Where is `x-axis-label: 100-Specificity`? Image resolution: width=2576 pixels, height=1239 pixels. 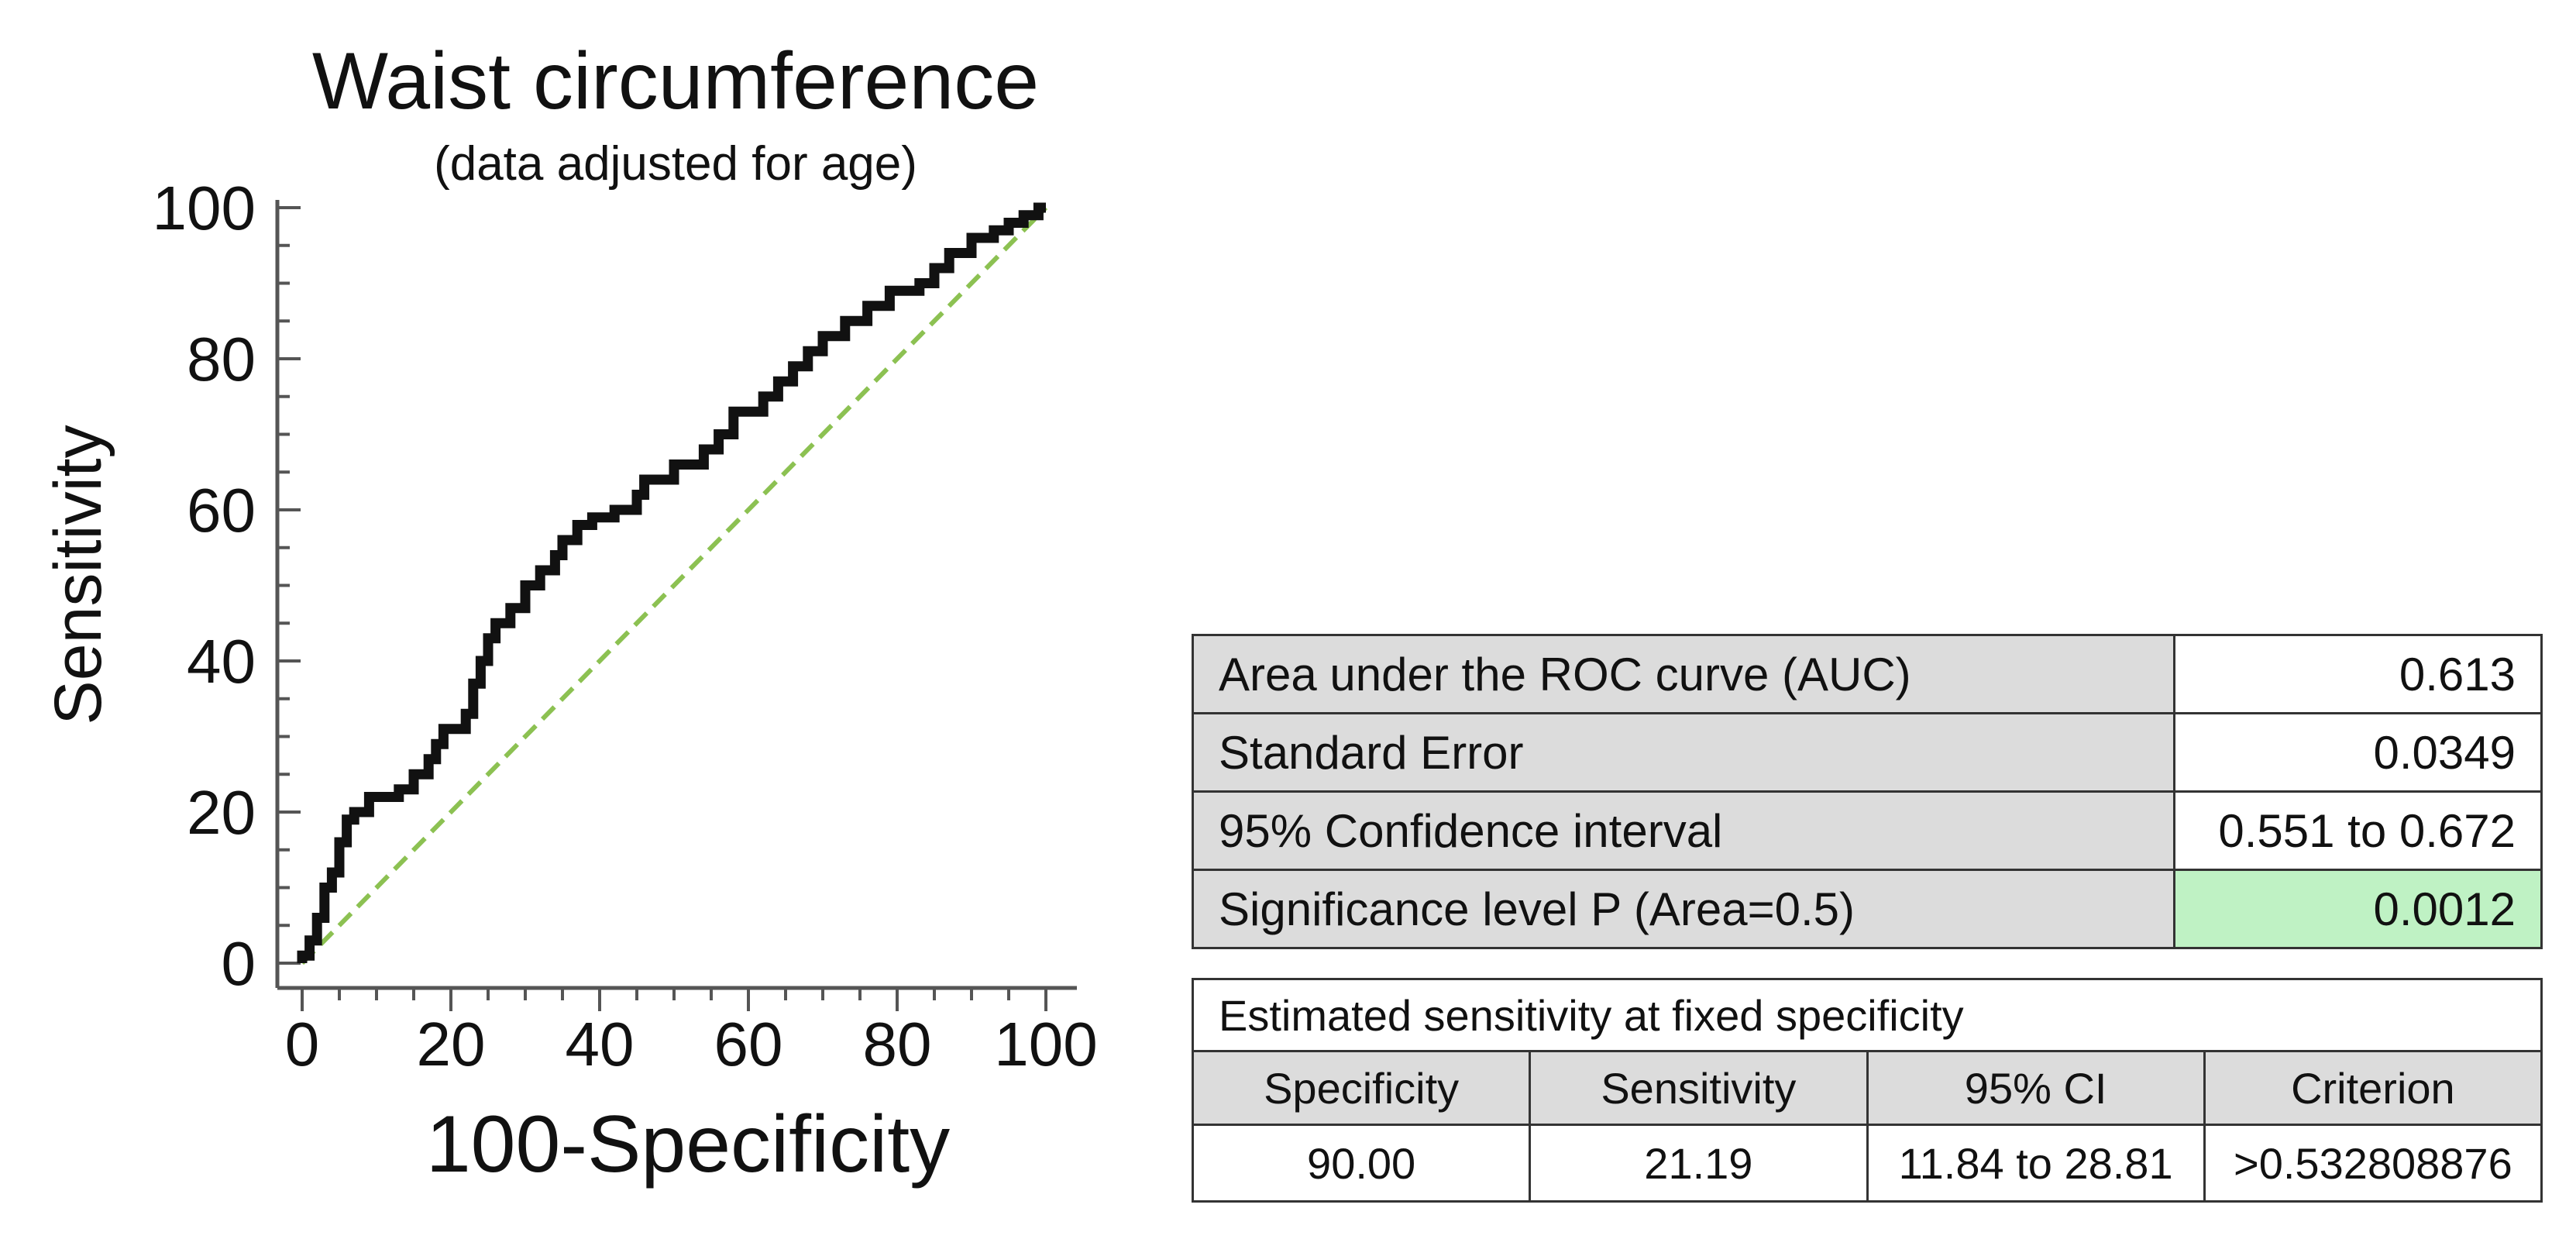
x-axis-label: 100-Specificity is located at coordinates (688, 1144).